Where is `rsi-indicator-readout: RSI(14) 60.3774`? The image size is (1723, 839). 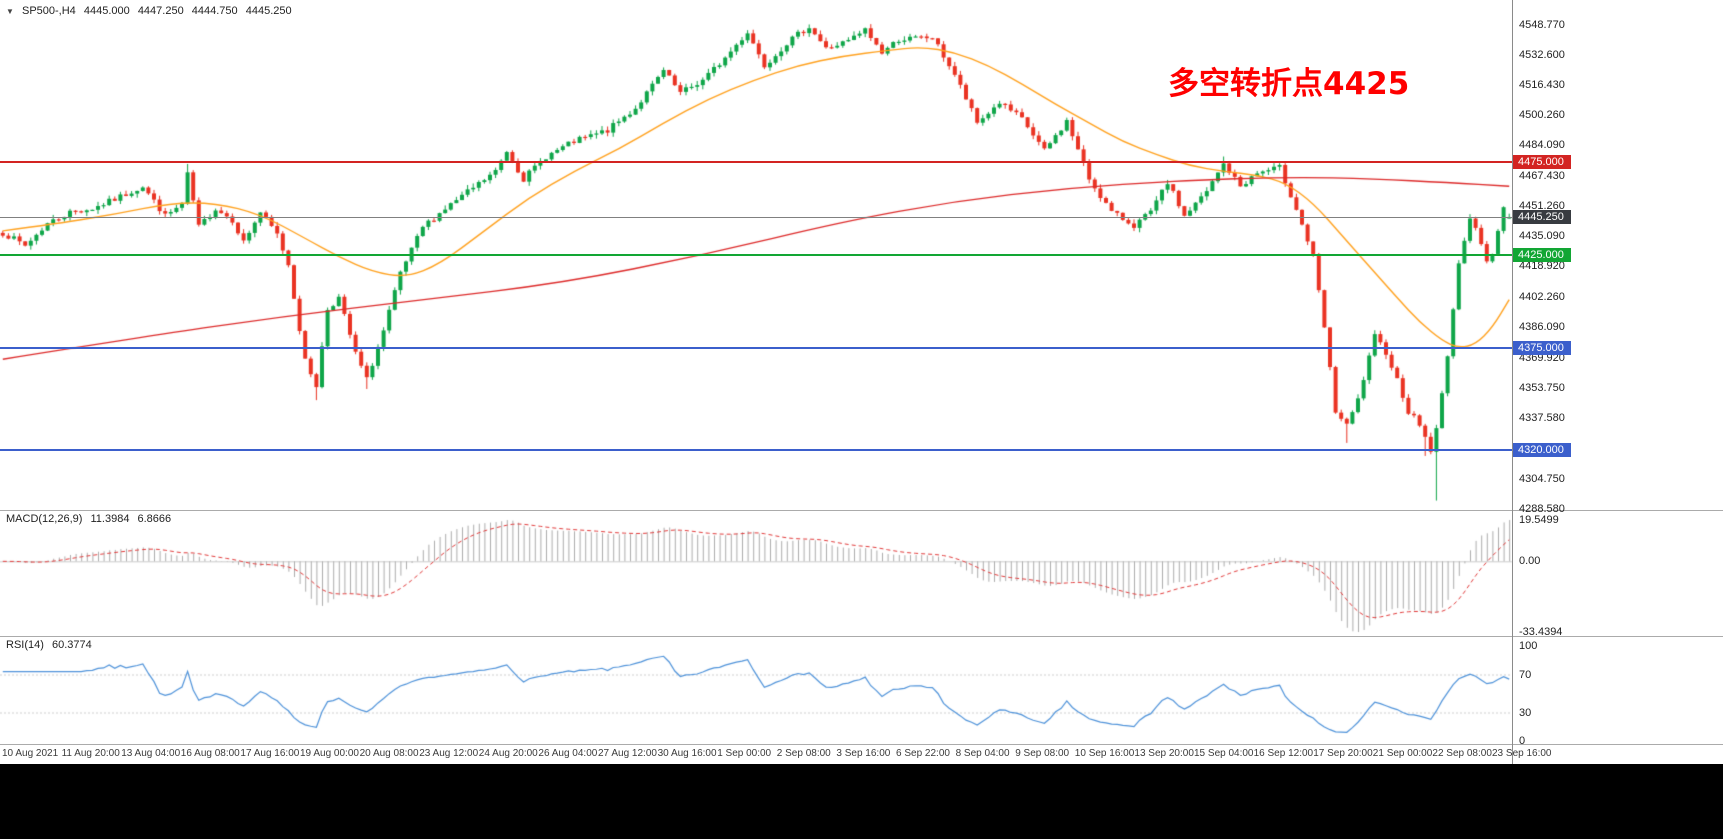
rsi-indicator-readout: RSI(14) 60.3774 is located at coordinates (51, 645).